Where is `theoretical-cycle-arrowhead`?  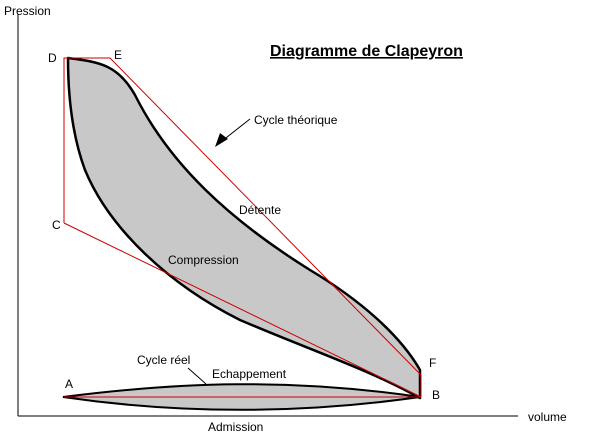 theoretical-cycle-arrowhead is located at coordinates (221, 140).